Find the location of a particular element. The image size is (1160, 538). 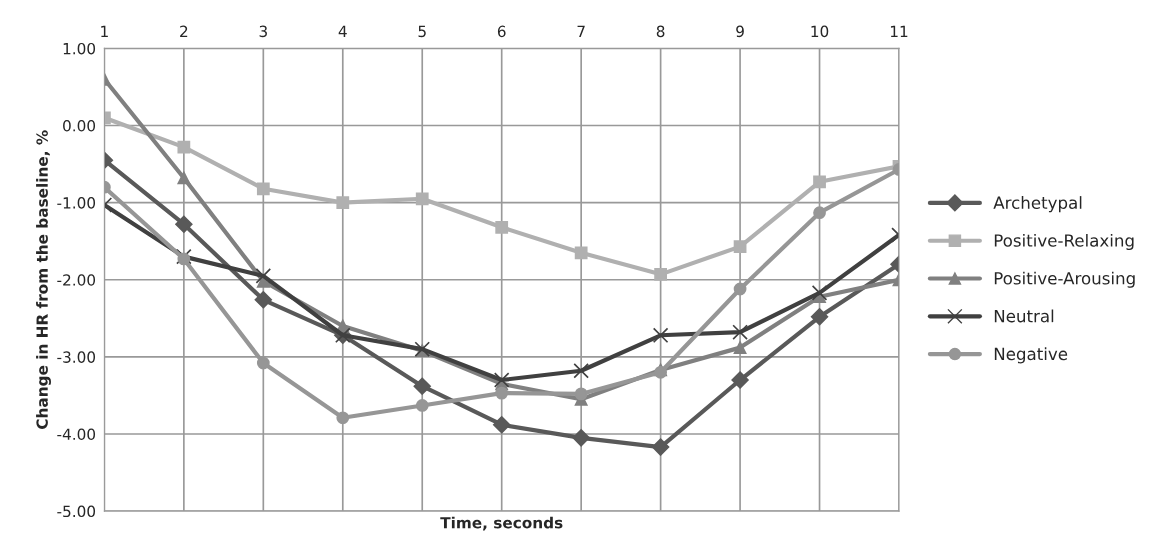

x-tick-label: 6 is located at coordinates (501, 31).